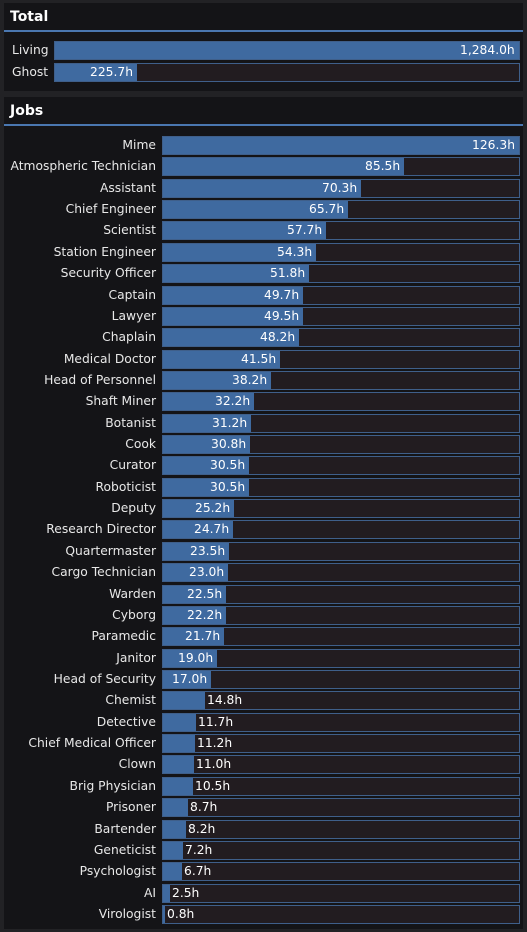  What do you see at coordinates (100, 379) in the screenshot?
I see `job-label: Head of Personnel` at bounding box center [100, 379].